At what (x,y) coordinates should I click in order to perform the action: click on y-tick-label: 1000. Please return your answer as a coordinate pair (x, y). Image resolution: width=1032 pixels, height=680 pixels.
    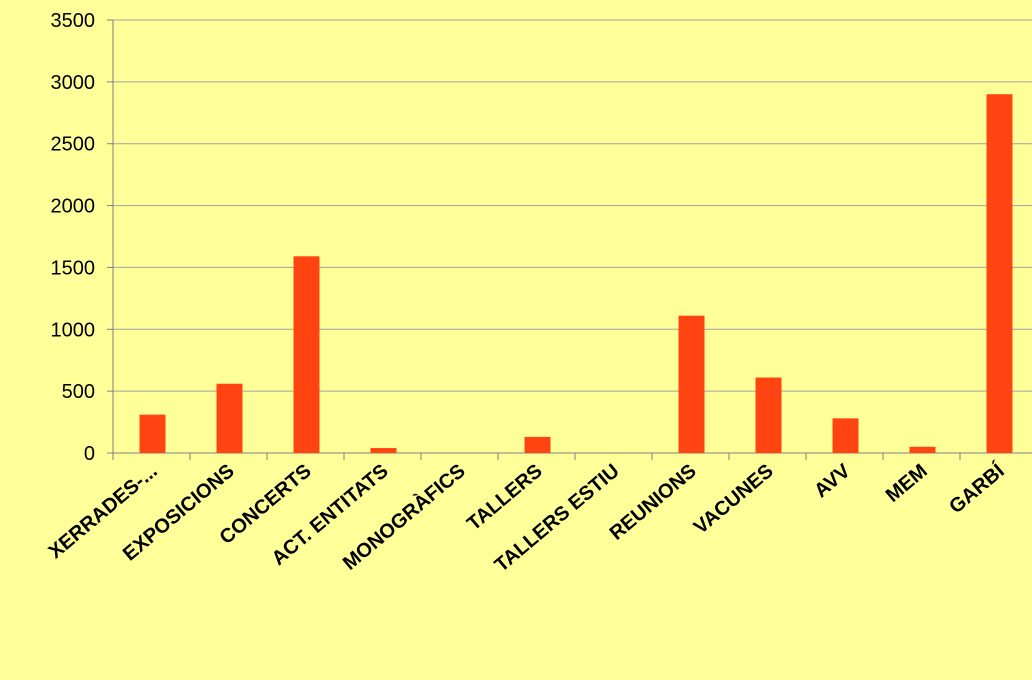
    Looking at the image, I should click on (73, 330).